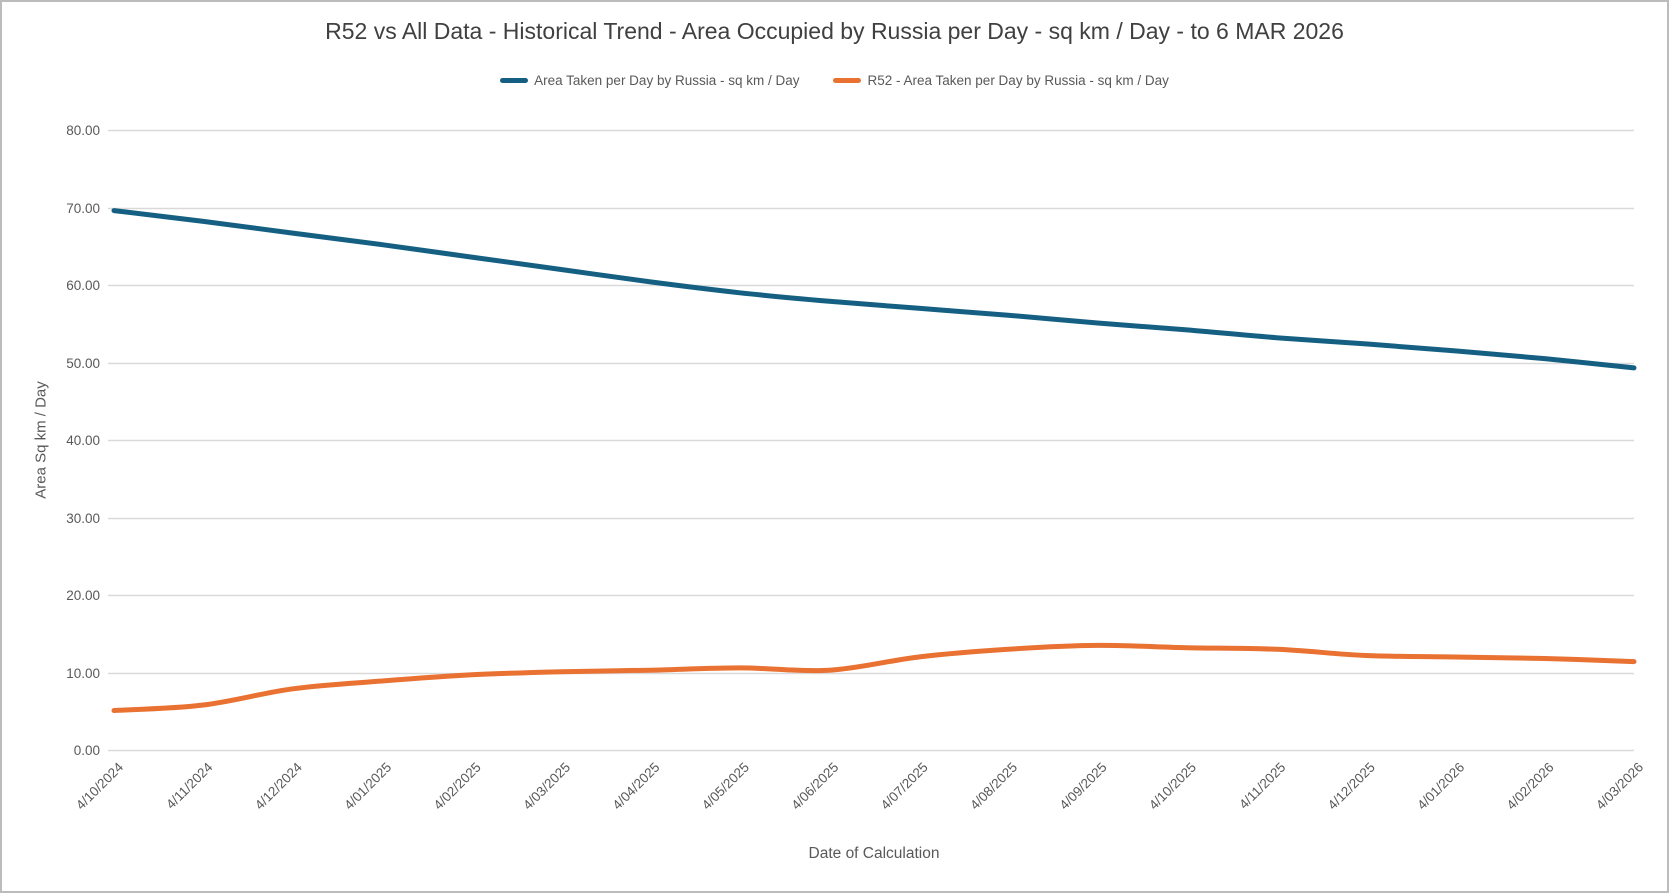 Image resolution: width=1669 pixels, height=893 pixels. I want to click on y-tick-label: 40.00, so click(83, 440).